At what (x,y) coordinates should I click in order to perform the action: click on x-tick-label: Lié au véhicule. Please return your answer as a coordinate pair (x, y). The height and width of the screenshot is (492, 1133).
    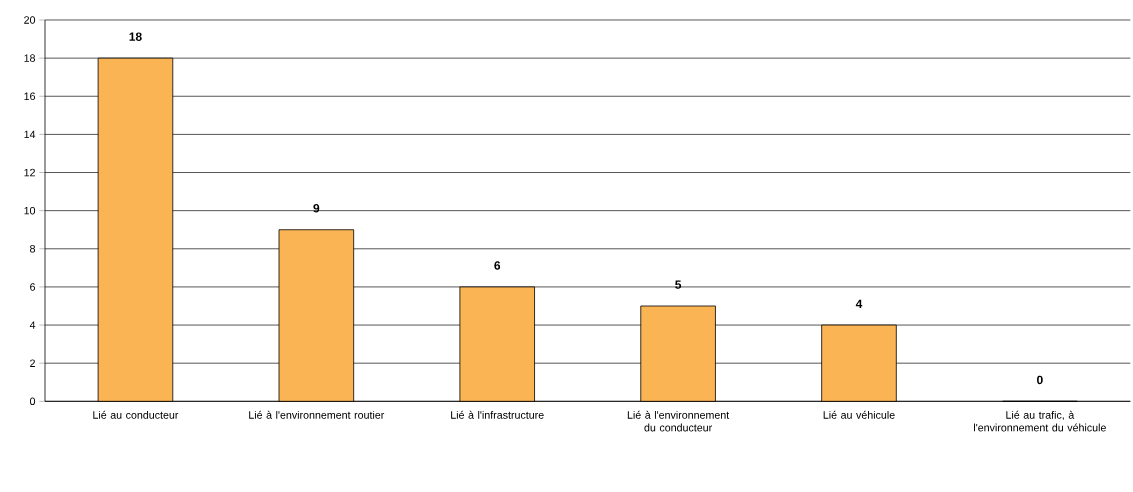
    Looking at the image, I should click on (859, 414).